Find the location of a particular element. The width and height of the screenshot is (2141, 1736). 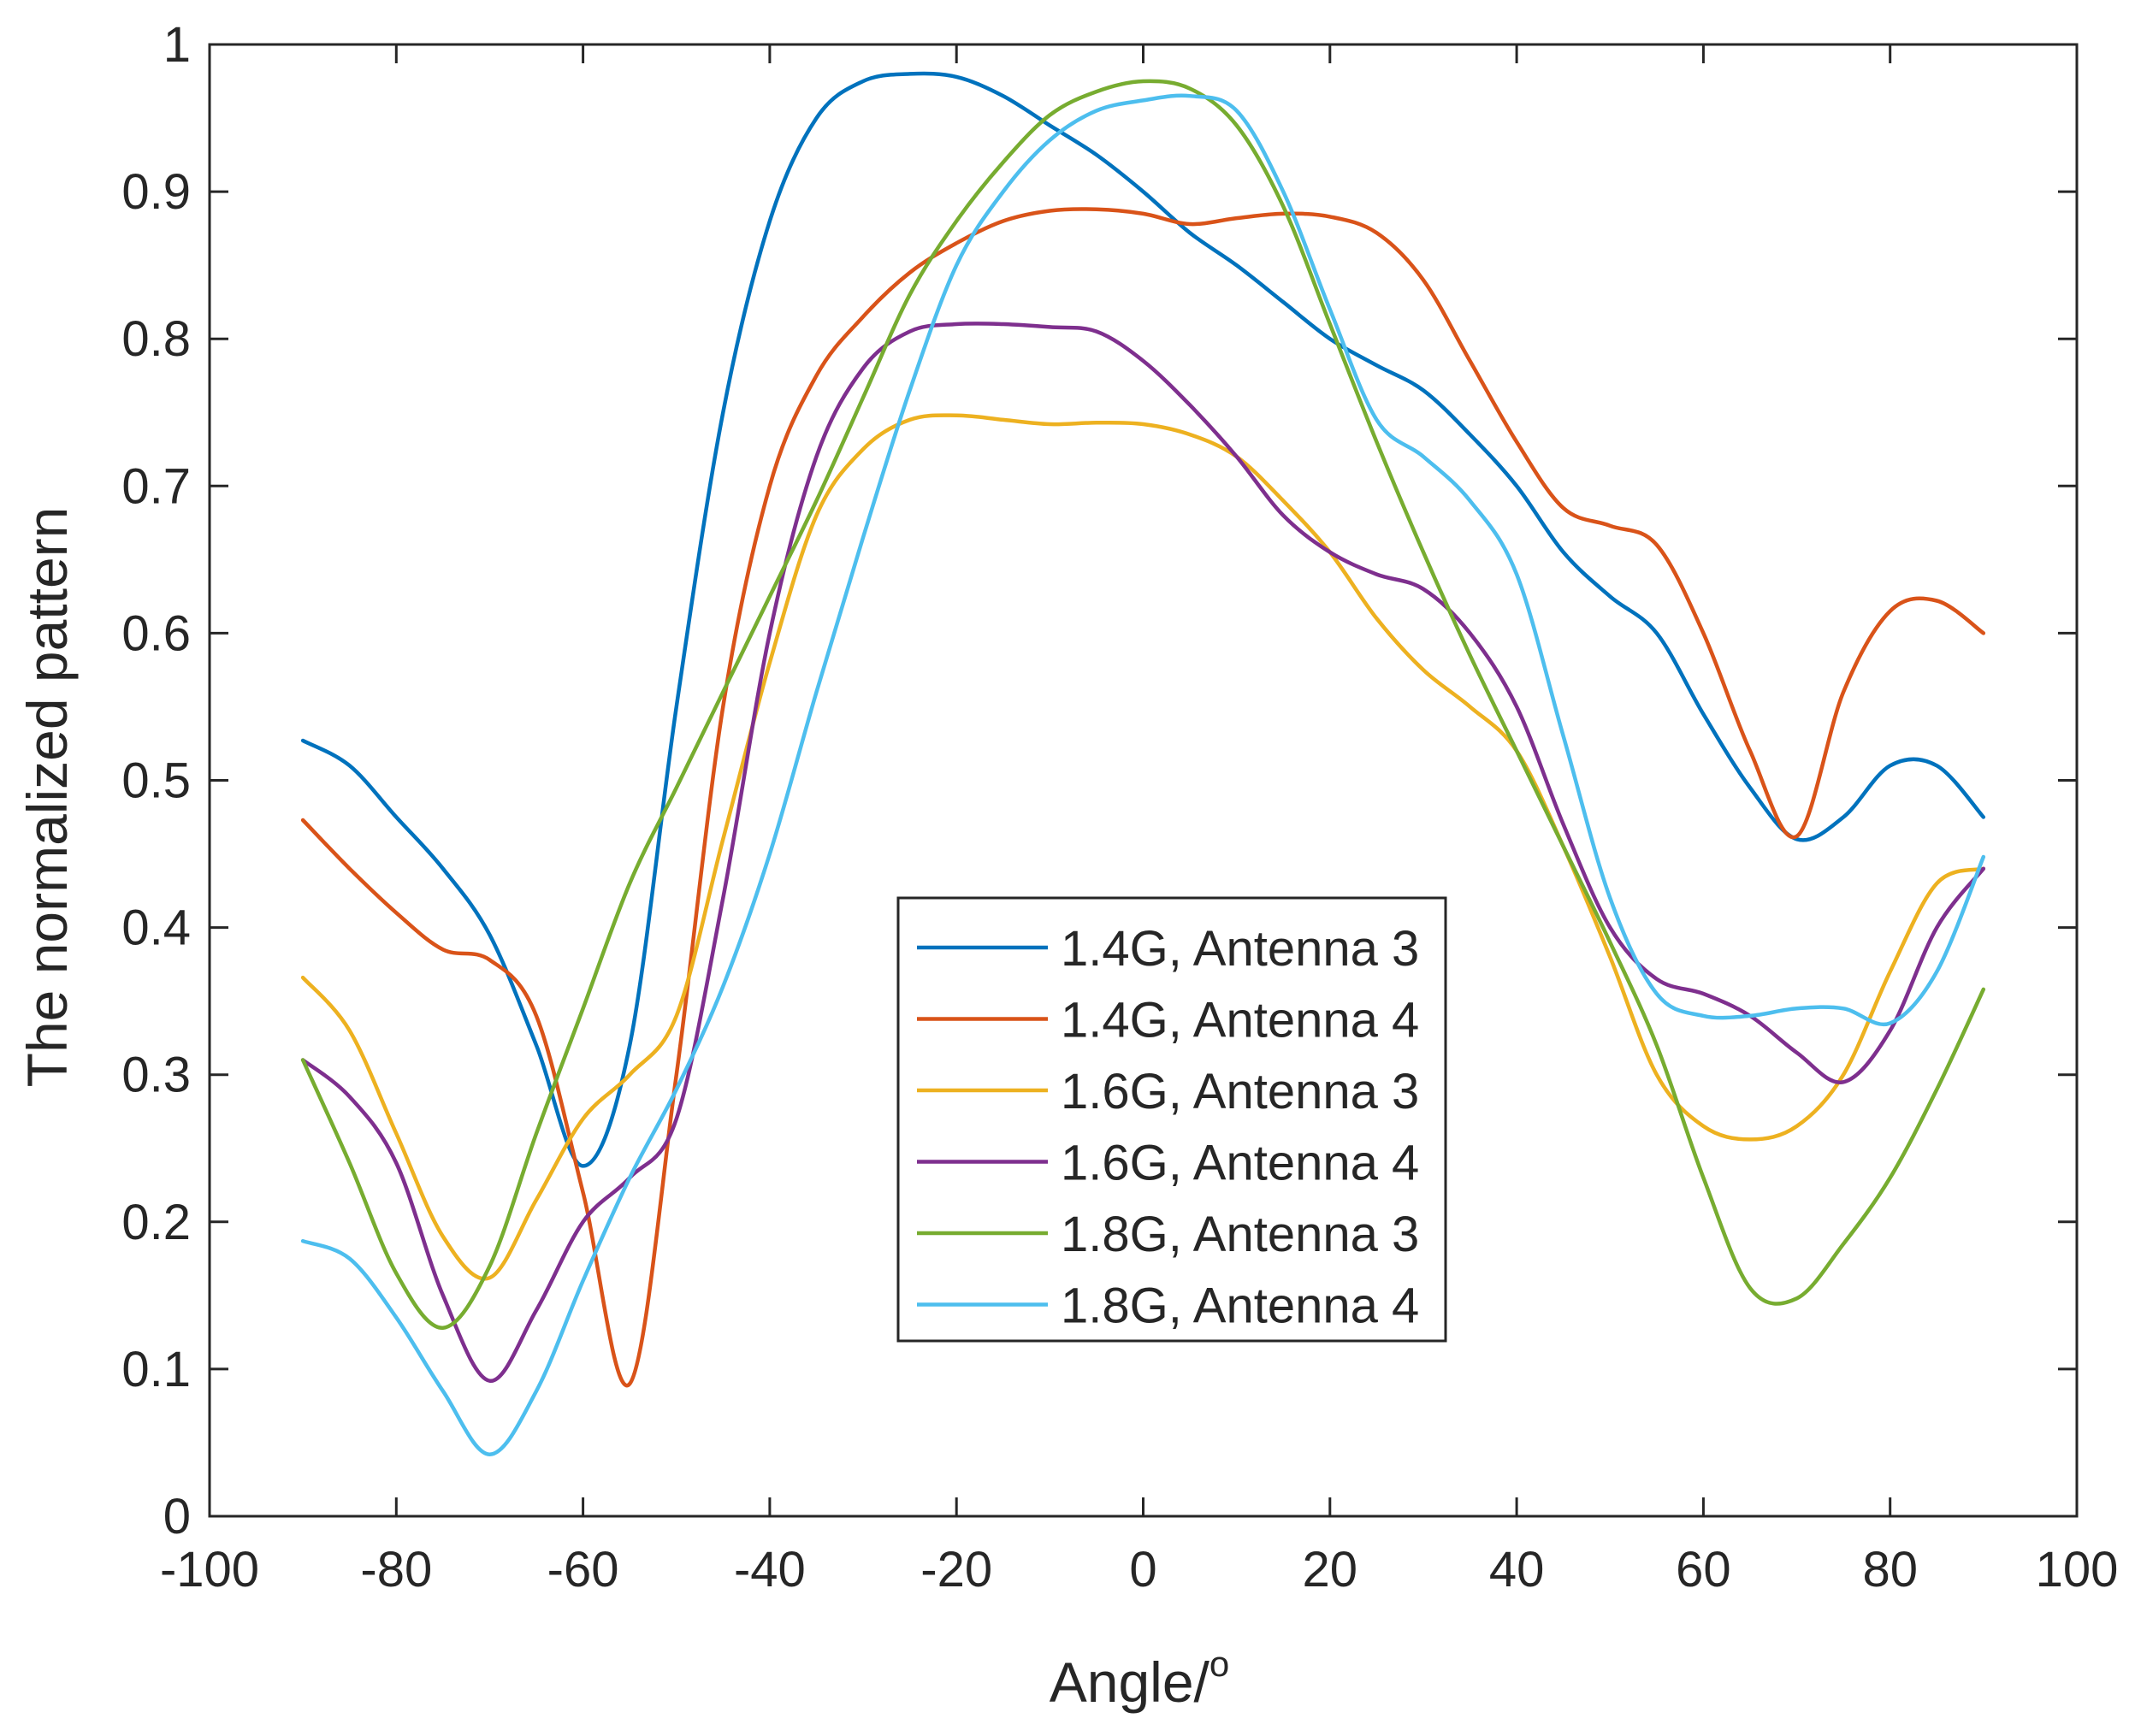

y-tick-label: 0.6 is located at coordinates (156, 633).